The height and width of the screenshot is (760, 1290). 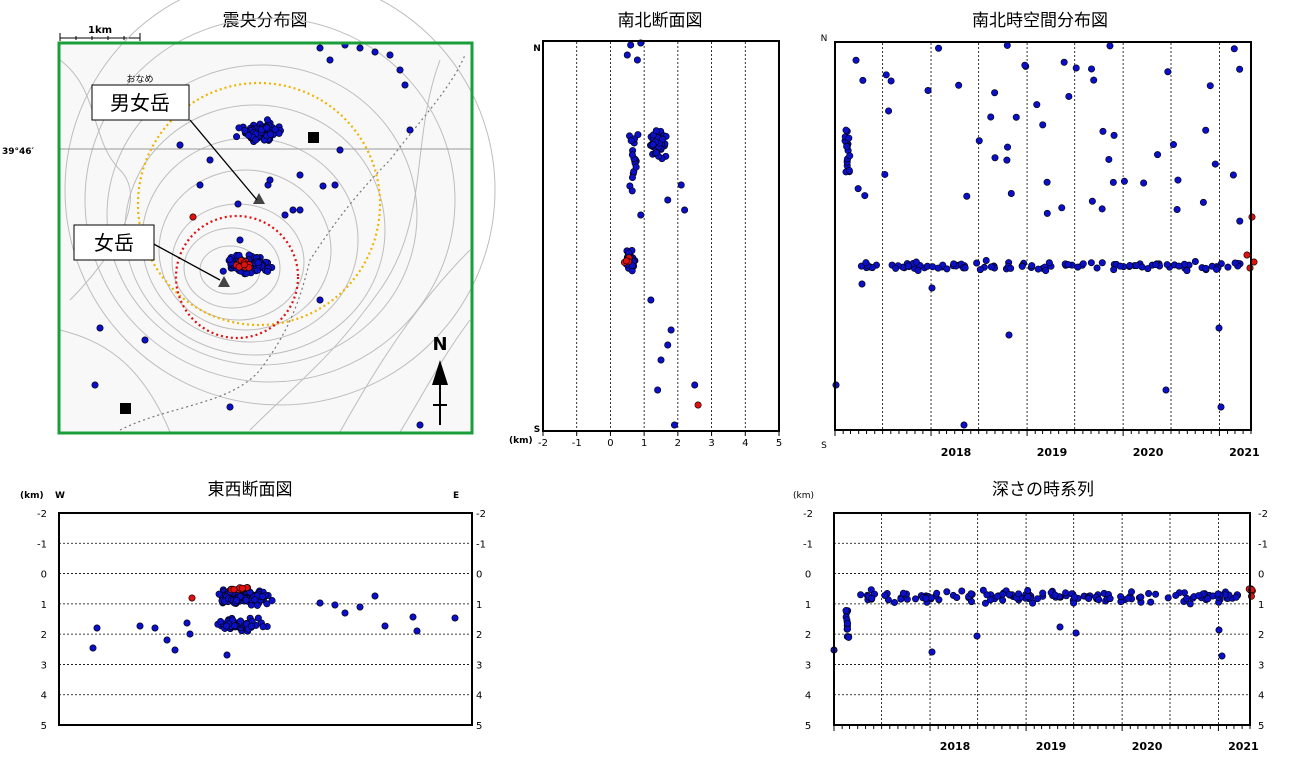 I want to click on ns-section-title: 南北断面図, so click(x=660, y=21).